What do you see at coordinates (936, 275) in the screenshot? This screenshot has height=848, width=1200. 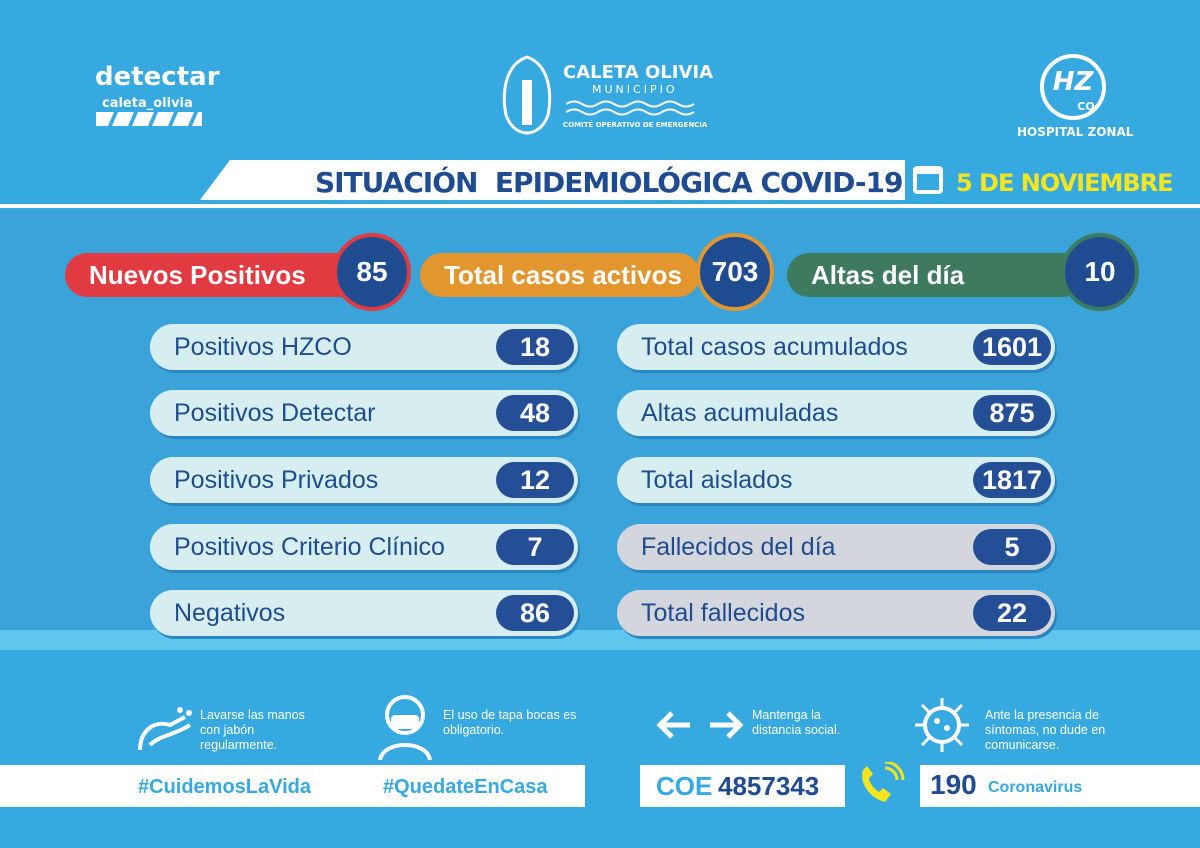 I see `highlight-label: Altas del día` at bounding box center [936, 275].